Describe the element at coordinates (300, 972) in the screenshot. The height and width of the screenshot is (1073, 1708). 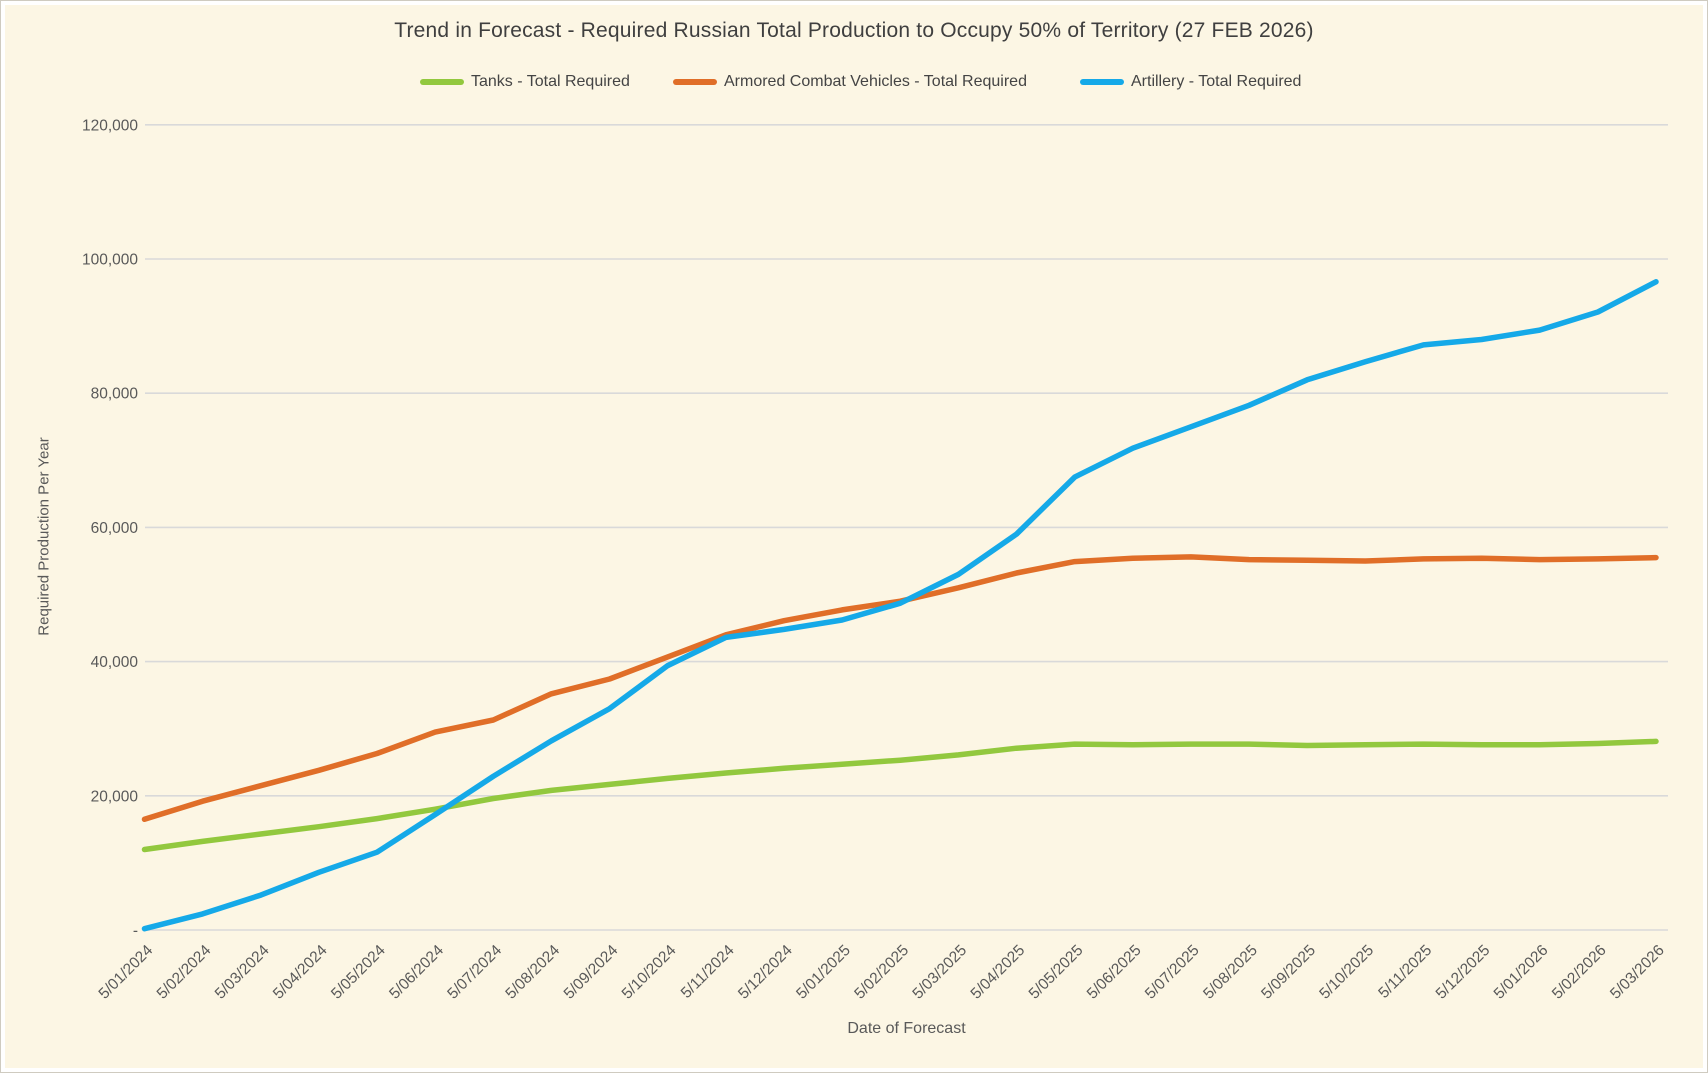
I see `x-axis-tick-label: 5/04/2024` at that location.